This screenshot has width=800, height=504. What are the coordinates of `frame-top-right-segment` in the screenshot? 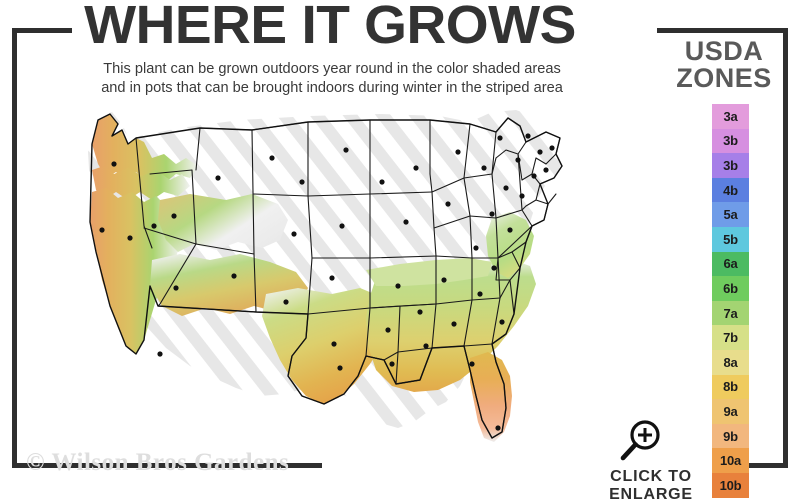 It's located at (722, 30).